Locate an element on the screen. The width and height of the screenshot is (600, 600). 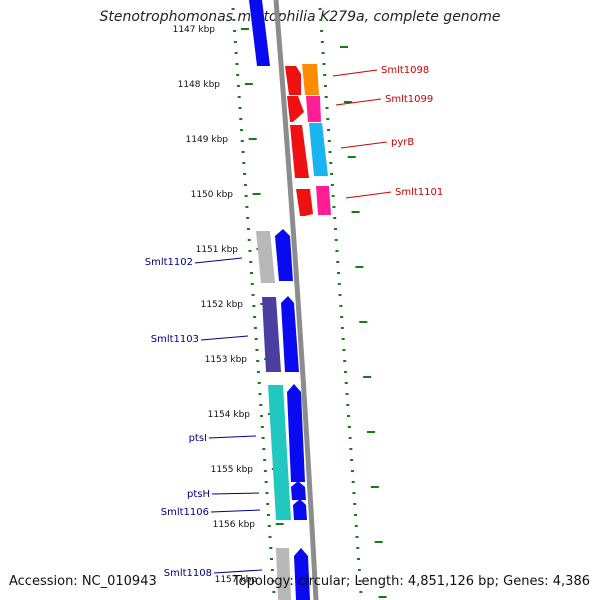
gene-label: ptsI is located at coordinates (198, 438).